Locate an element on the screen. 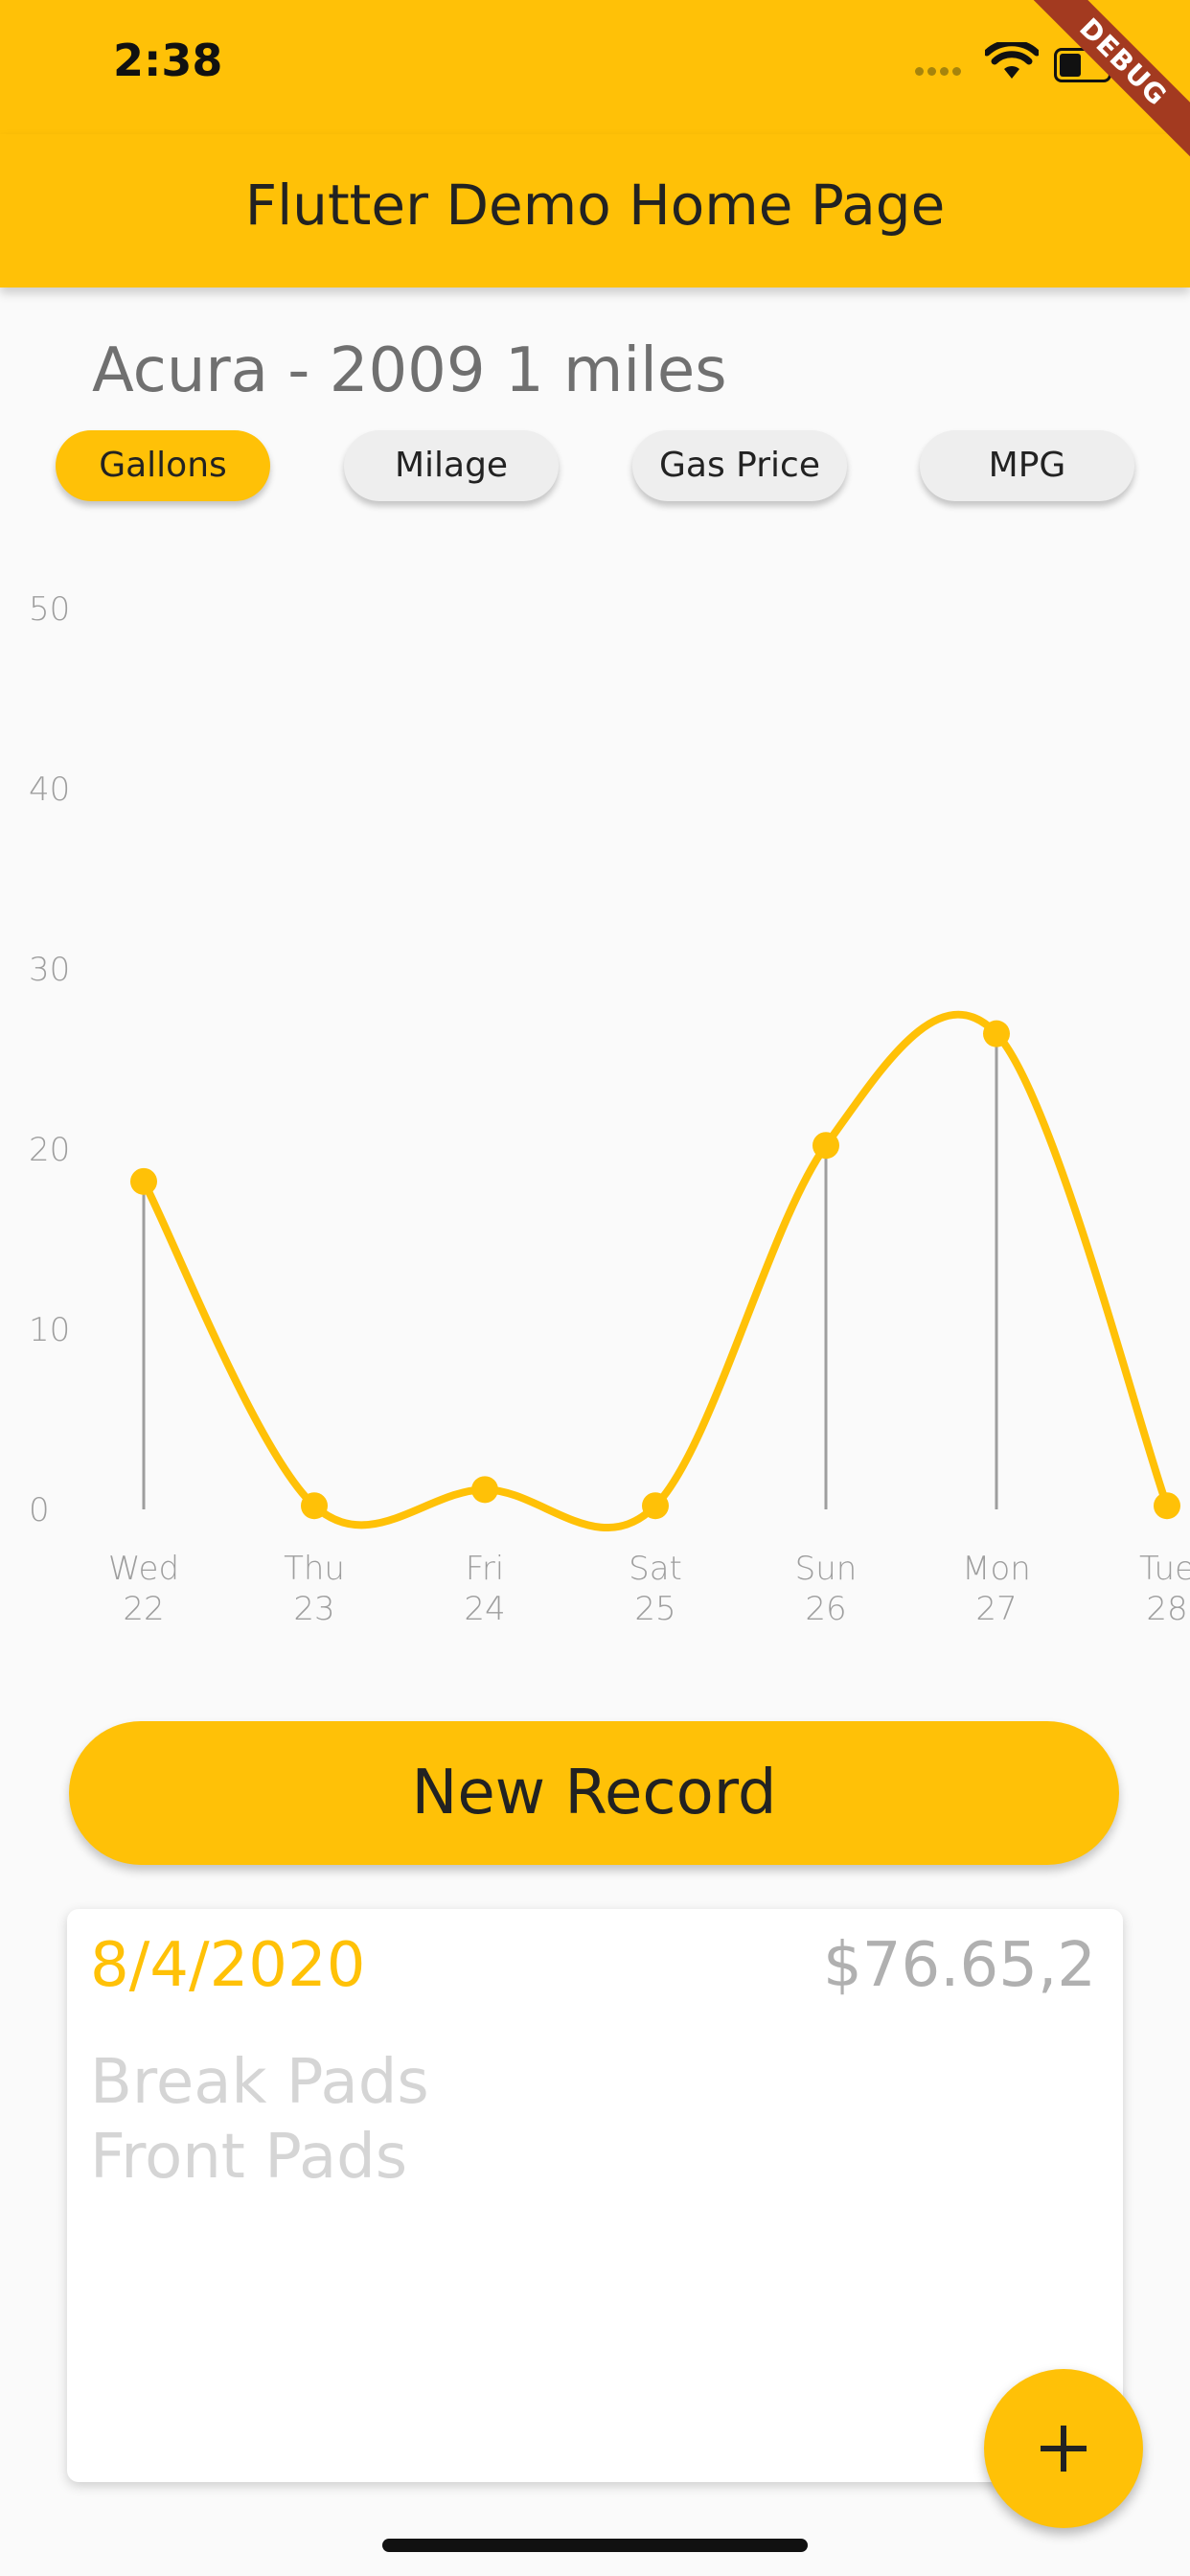 The width and height of the screenshot is (1190, 2576). y-tick-label: 30 is located at coordinates (50, 970).